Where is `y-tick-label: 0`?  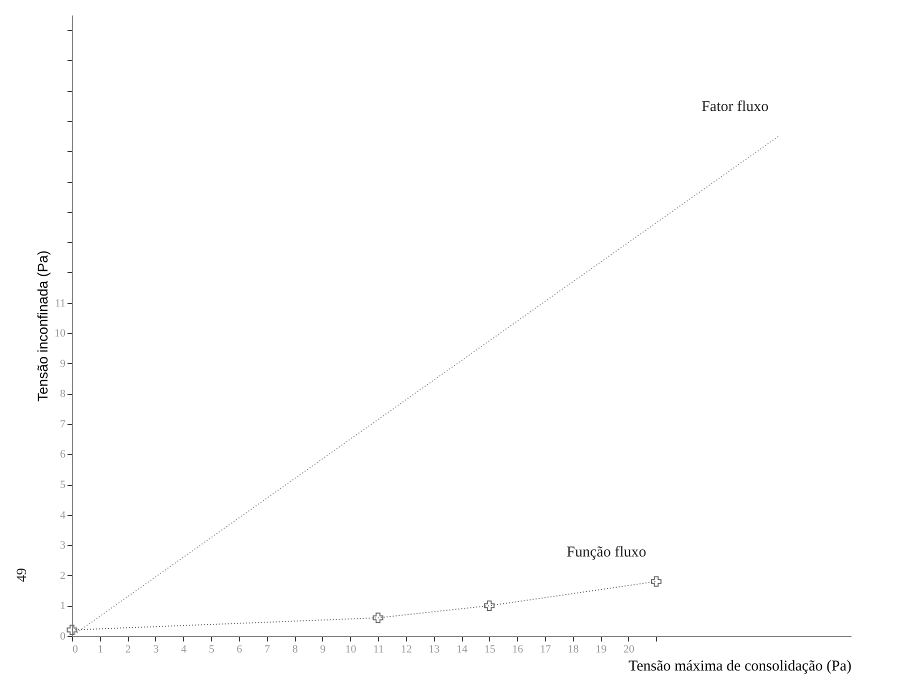 y-tick-label: 0 is located at coordinates (63, 636).